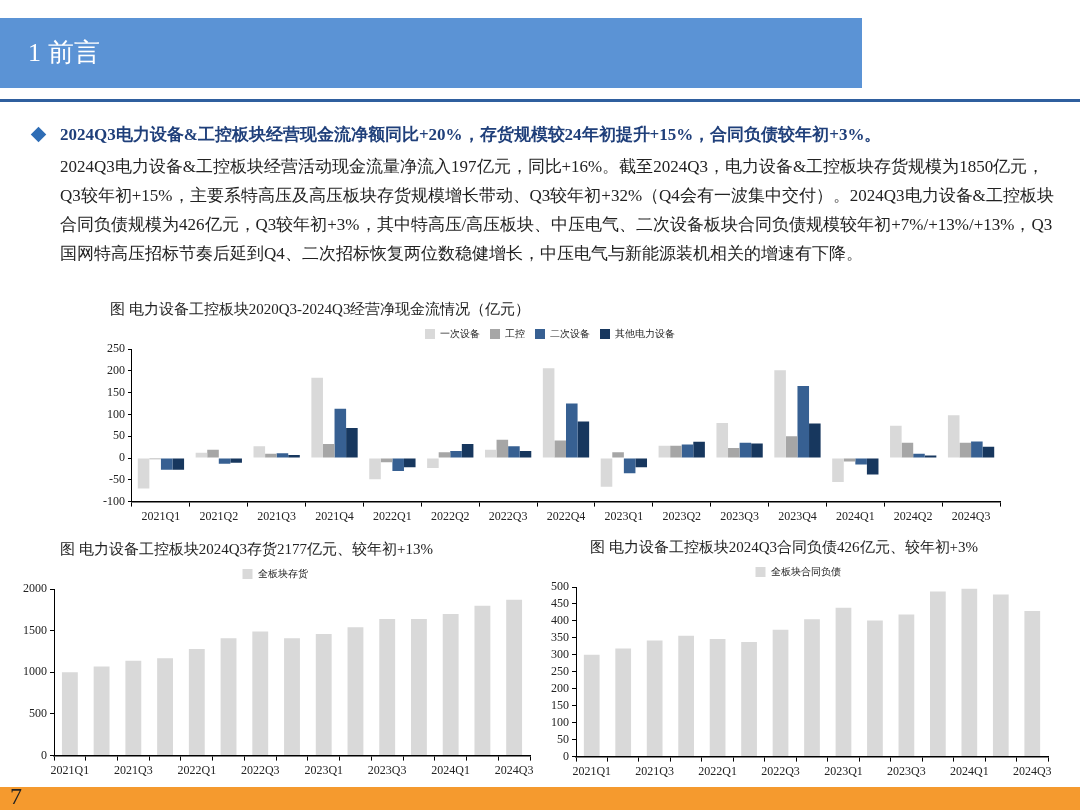  Describe the element at coordinates (219, 515) in the screenshot. I see `x-tick-label: 2021Q2` at that location.